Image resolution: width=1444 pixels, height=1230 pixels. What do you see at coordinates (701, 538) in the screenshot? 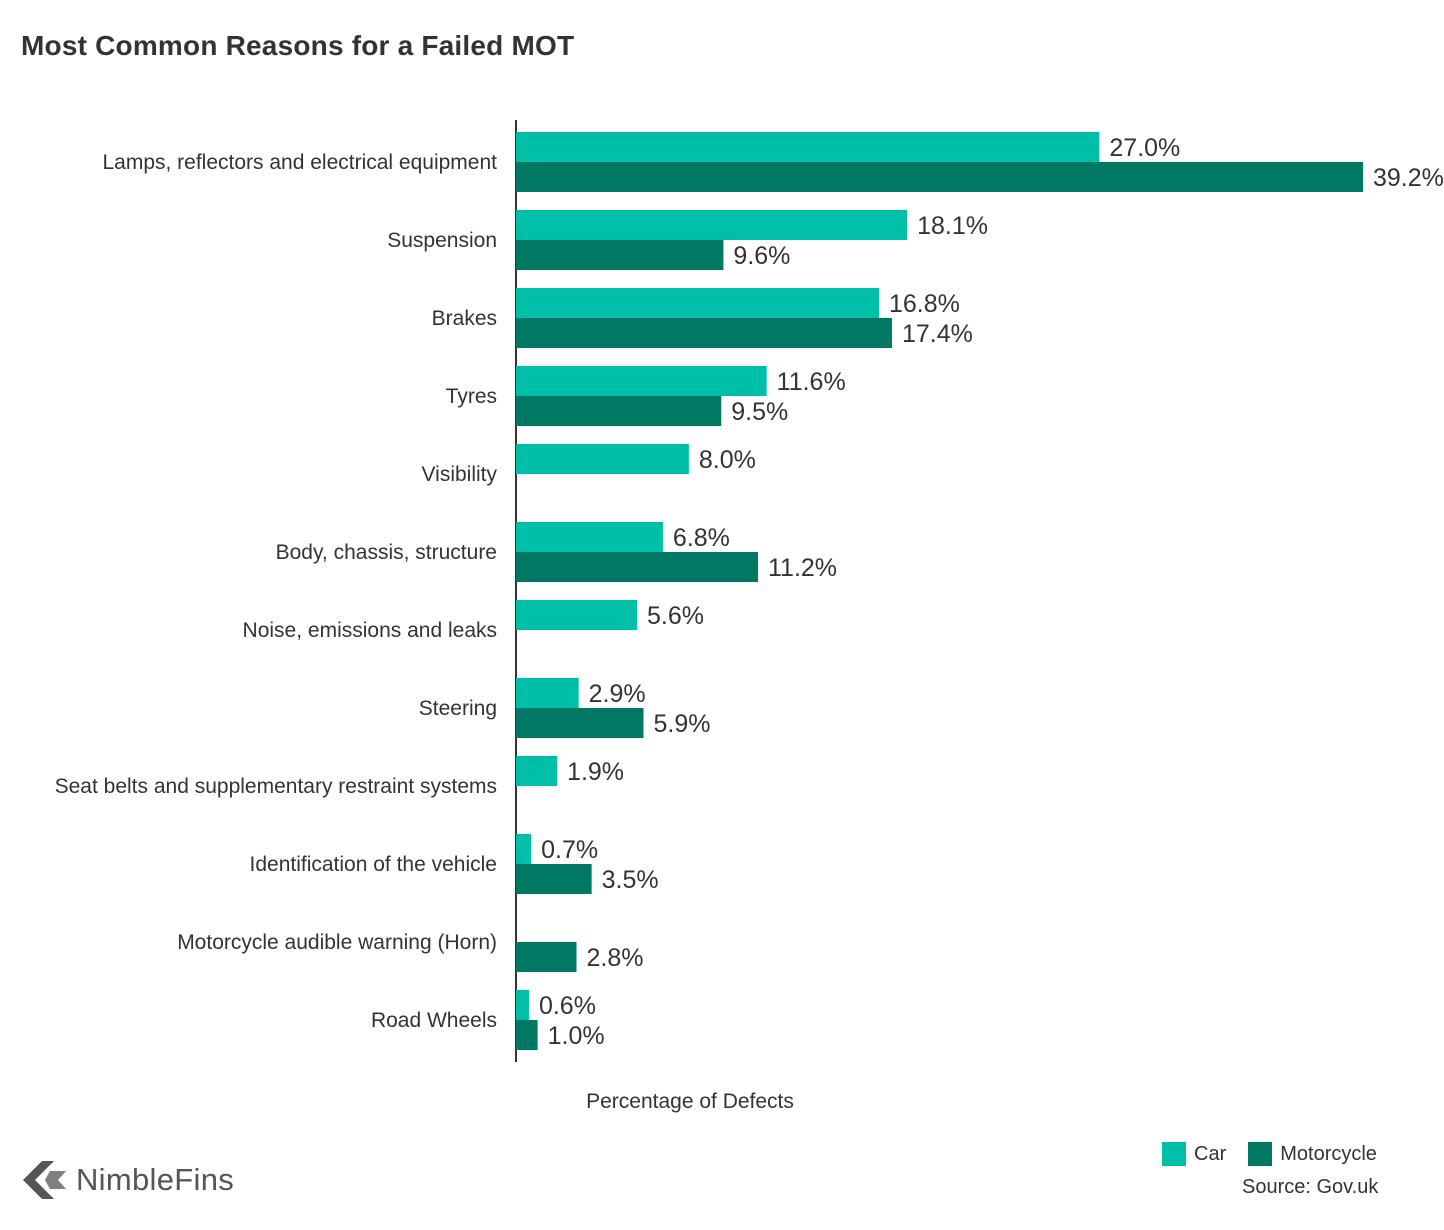
I see `data-label-car: 6.8%` at bounding box center [701, 538].